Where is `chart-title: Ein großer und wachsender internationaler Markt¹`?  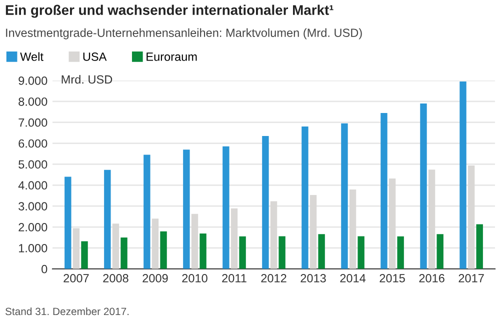
chart-title: Ein großer und wachsender internationaler Markt¹ is located at coordinates (170, 11).